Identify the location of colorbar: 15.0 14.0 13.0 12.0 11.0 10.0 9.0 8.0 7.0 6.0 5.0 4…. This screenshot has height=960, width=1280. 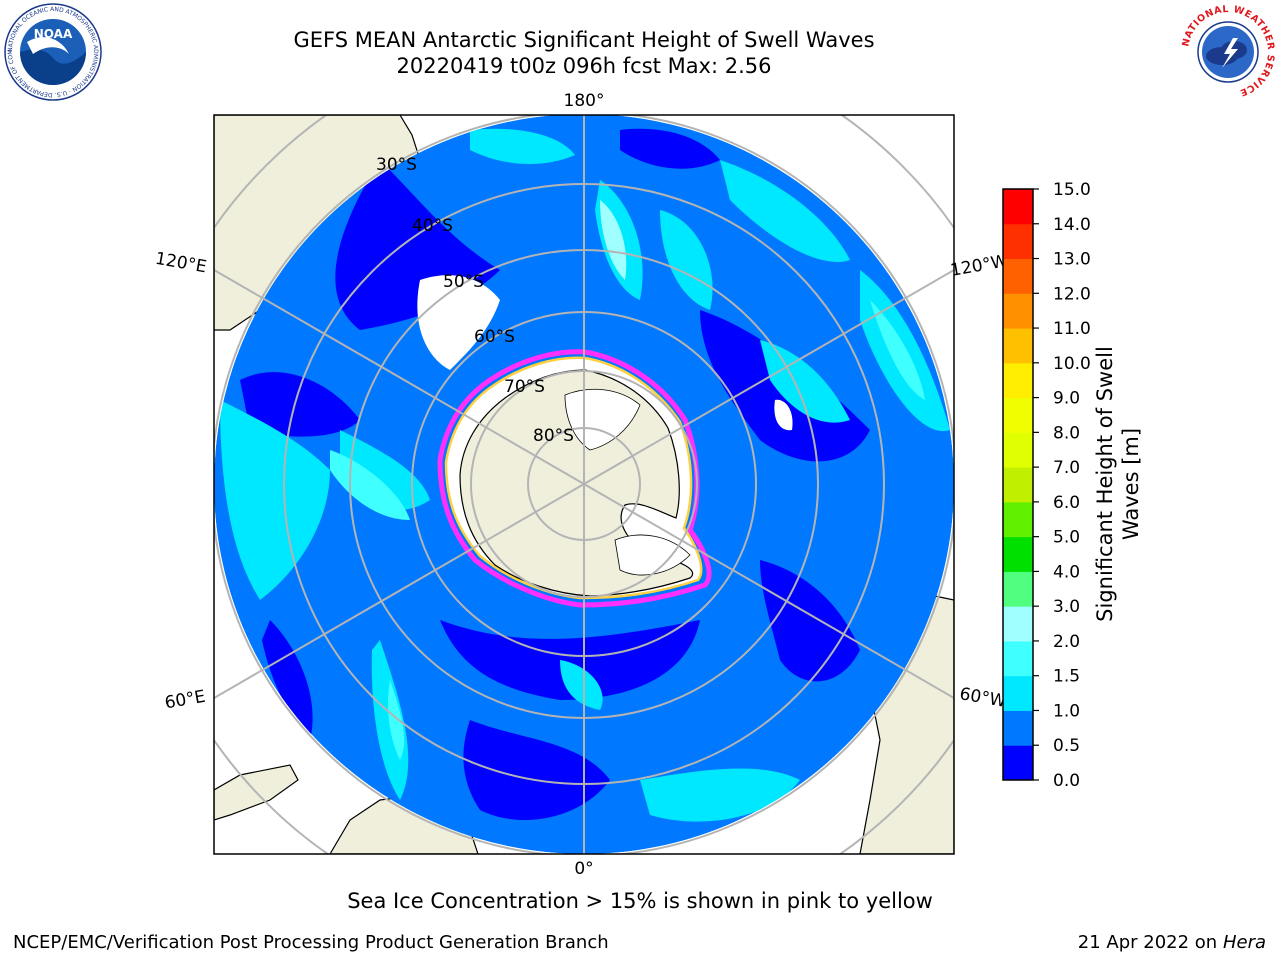
(1046, 485).